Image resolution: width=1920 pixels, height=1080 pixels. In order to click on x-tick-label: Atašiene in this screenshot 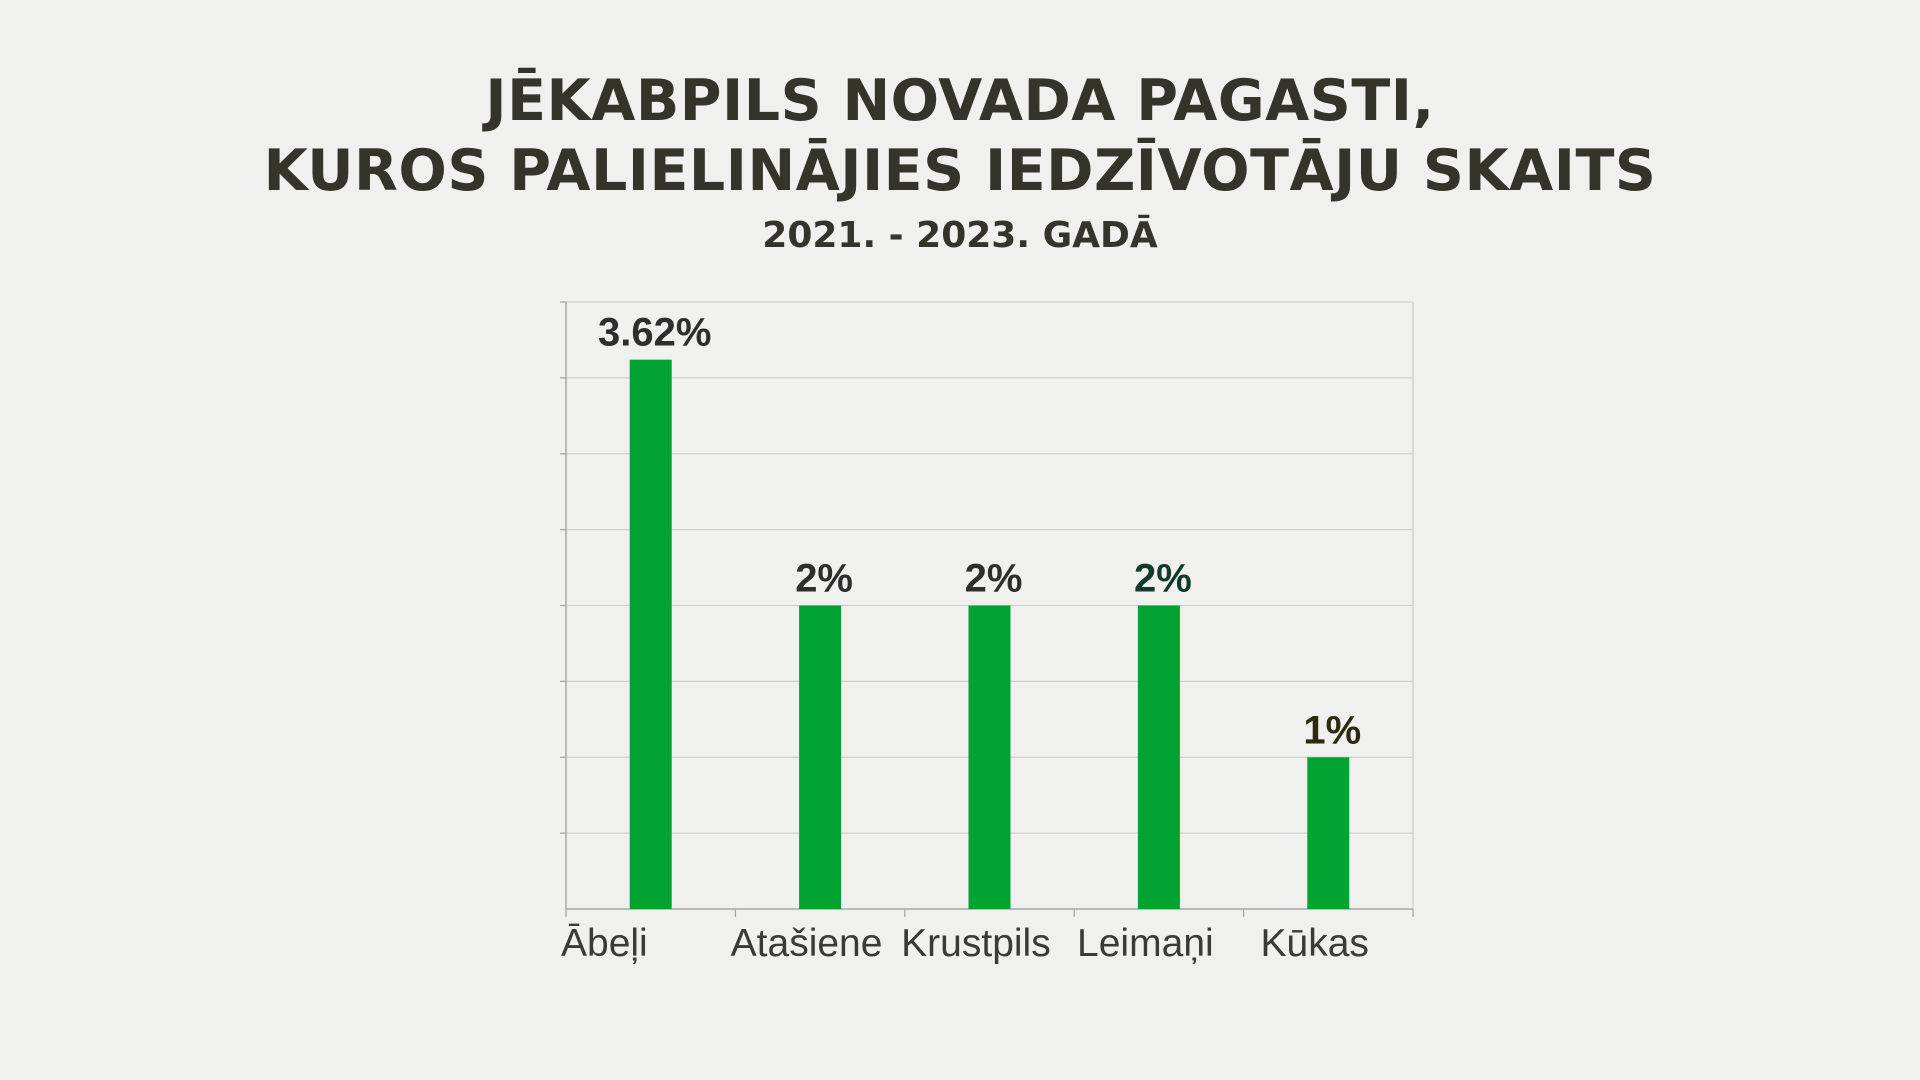, I will do `click(807, 943)`.